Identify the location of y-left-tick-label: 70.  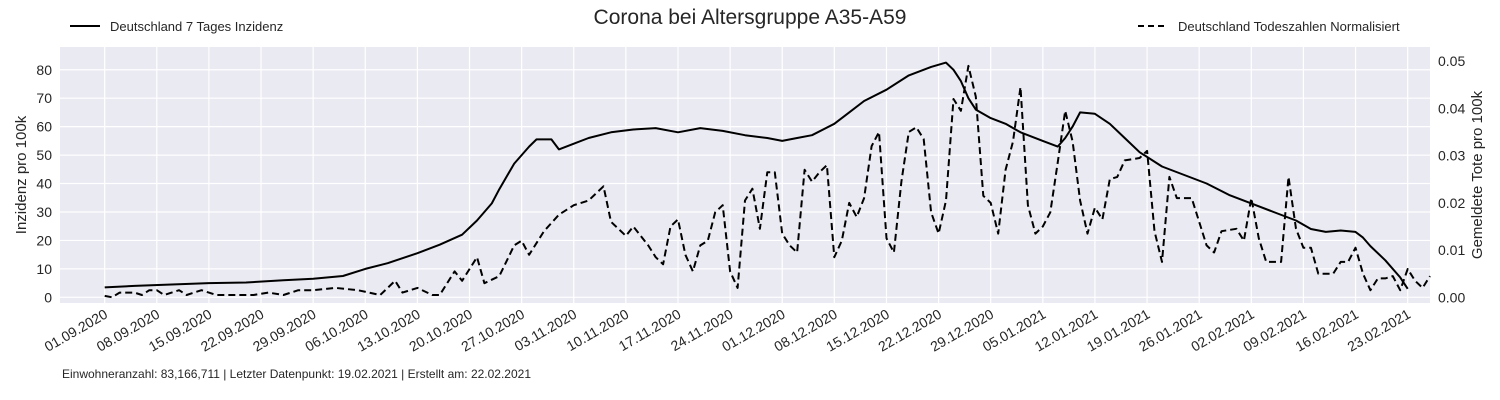
(44, 98).